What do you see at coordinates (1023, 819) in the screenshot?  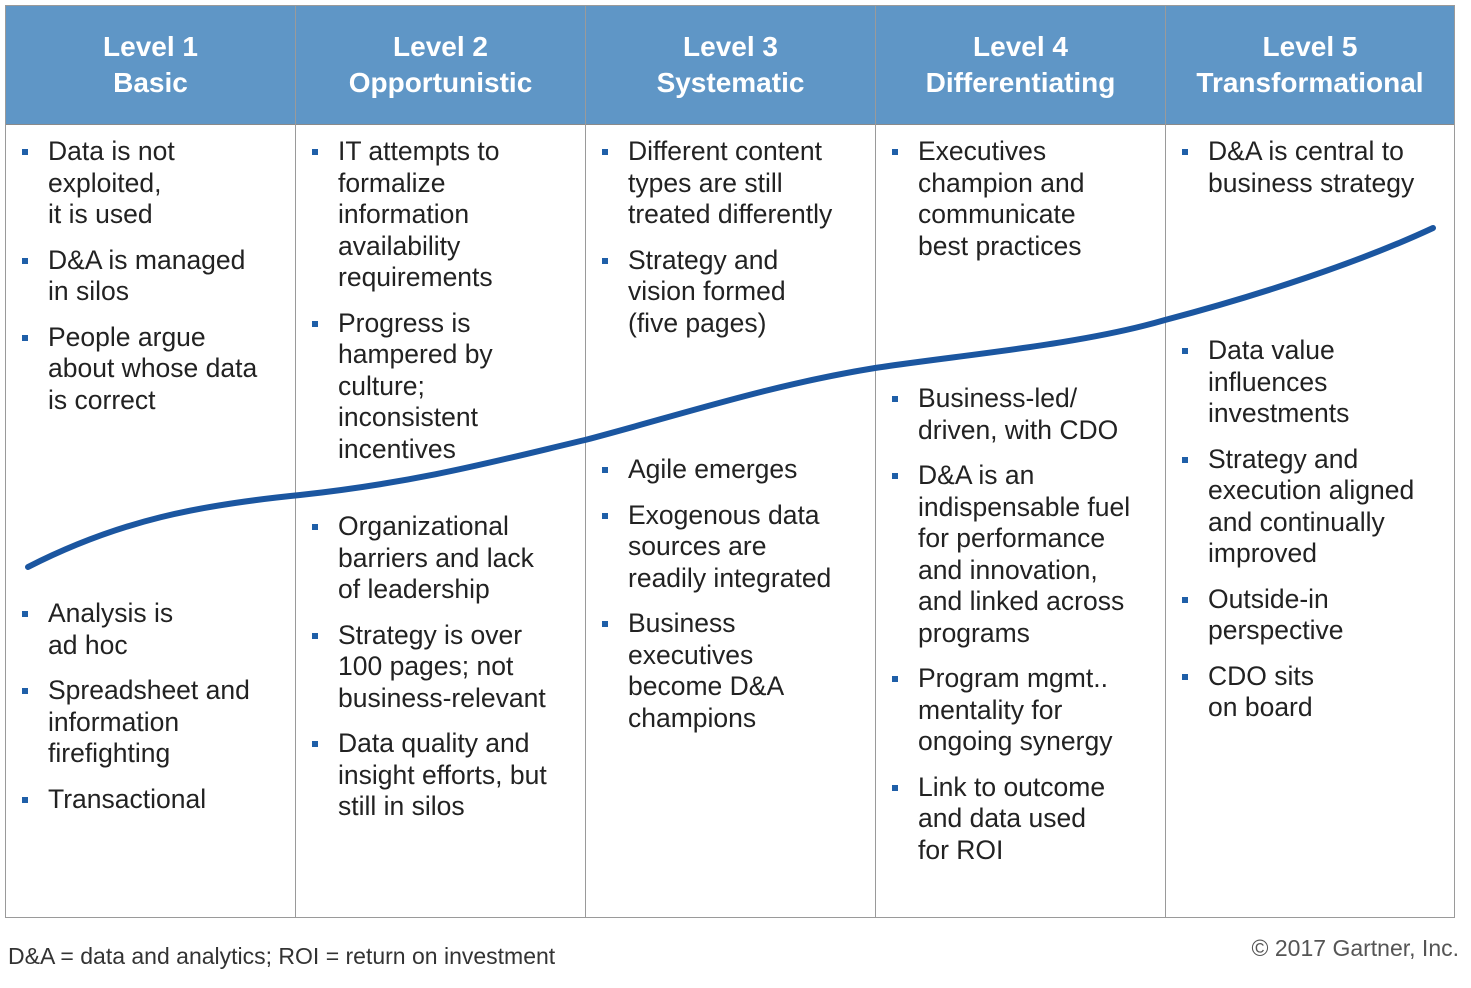 I see `list-item: Link to outcome and data used for ROI` at bounding box center [1023, 819].